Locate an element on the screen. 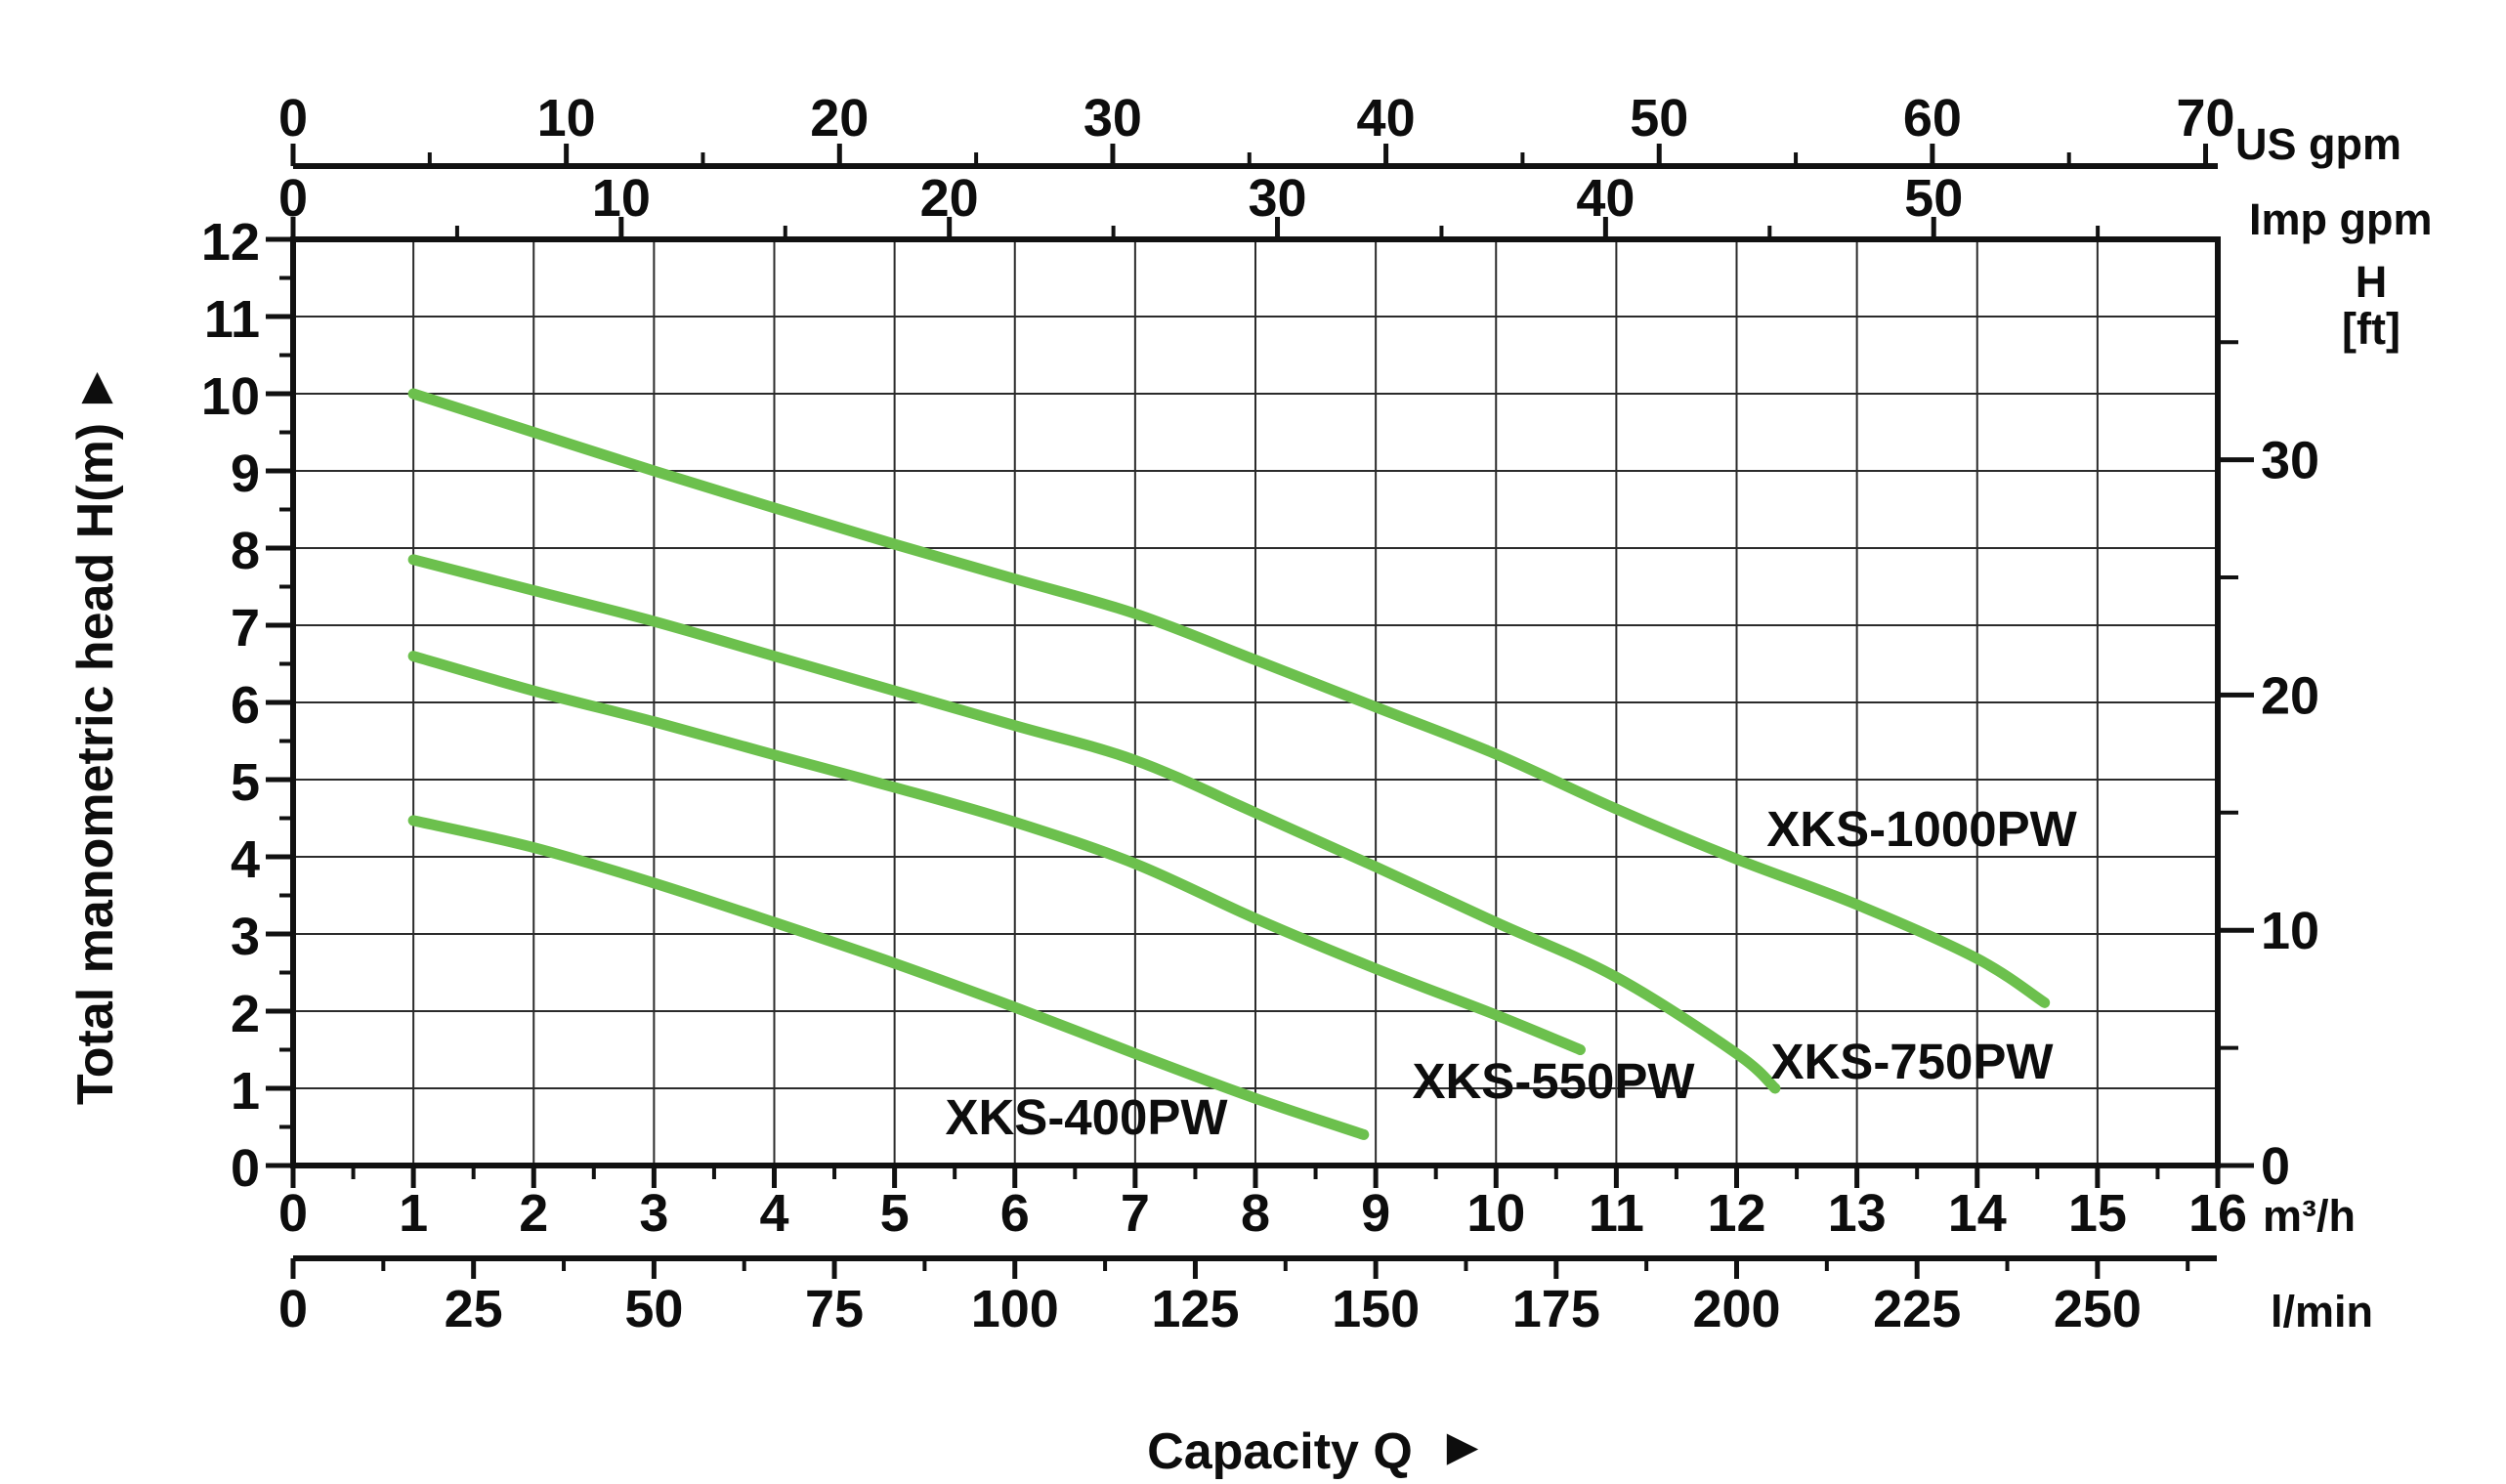  m3h-axis-tick-label: 13 is located at coordinates (1857, 1213).